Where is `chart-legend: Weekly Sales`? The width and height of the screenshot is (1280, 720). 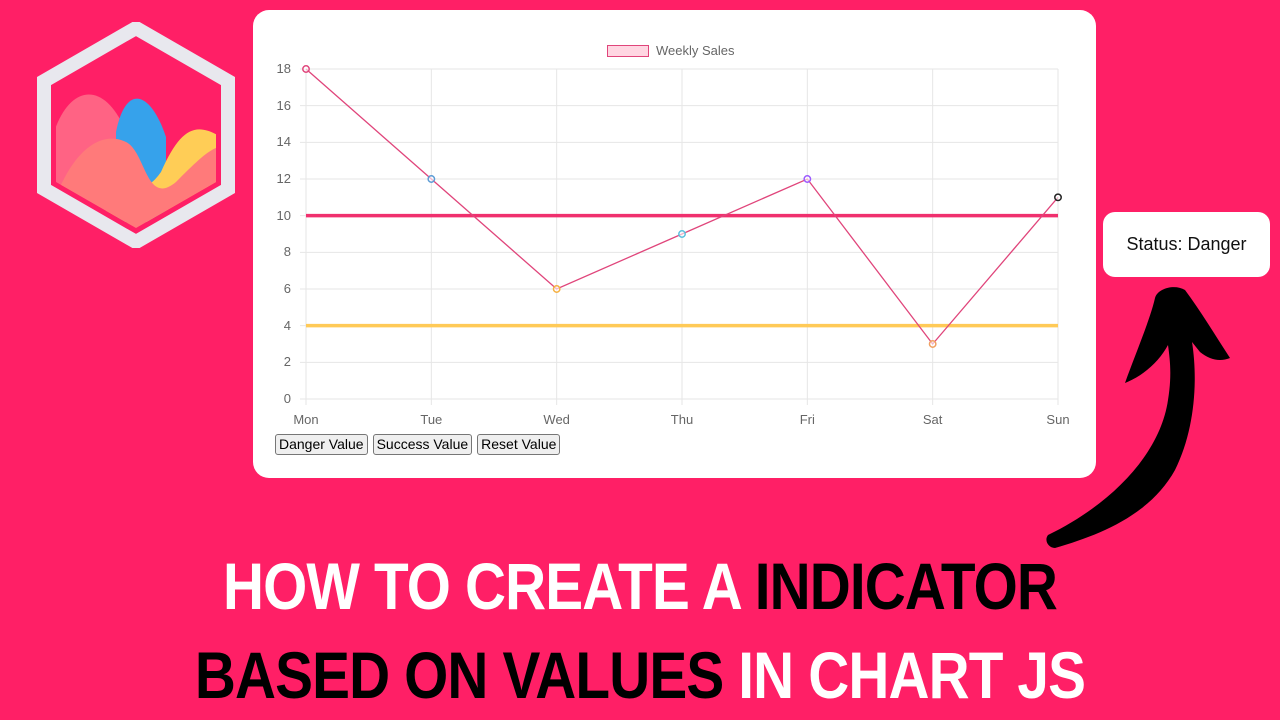
chart-legend: Weekly Sales is located at coordinates (671, 50).